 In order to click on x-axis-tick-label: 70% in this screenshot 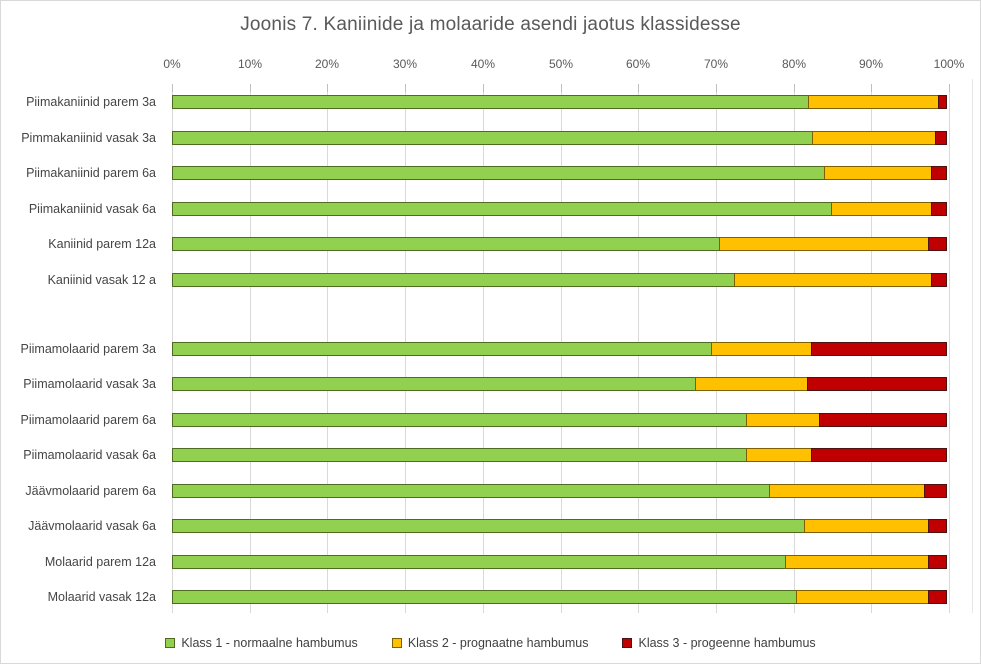, I will do `click(716, 64)`.